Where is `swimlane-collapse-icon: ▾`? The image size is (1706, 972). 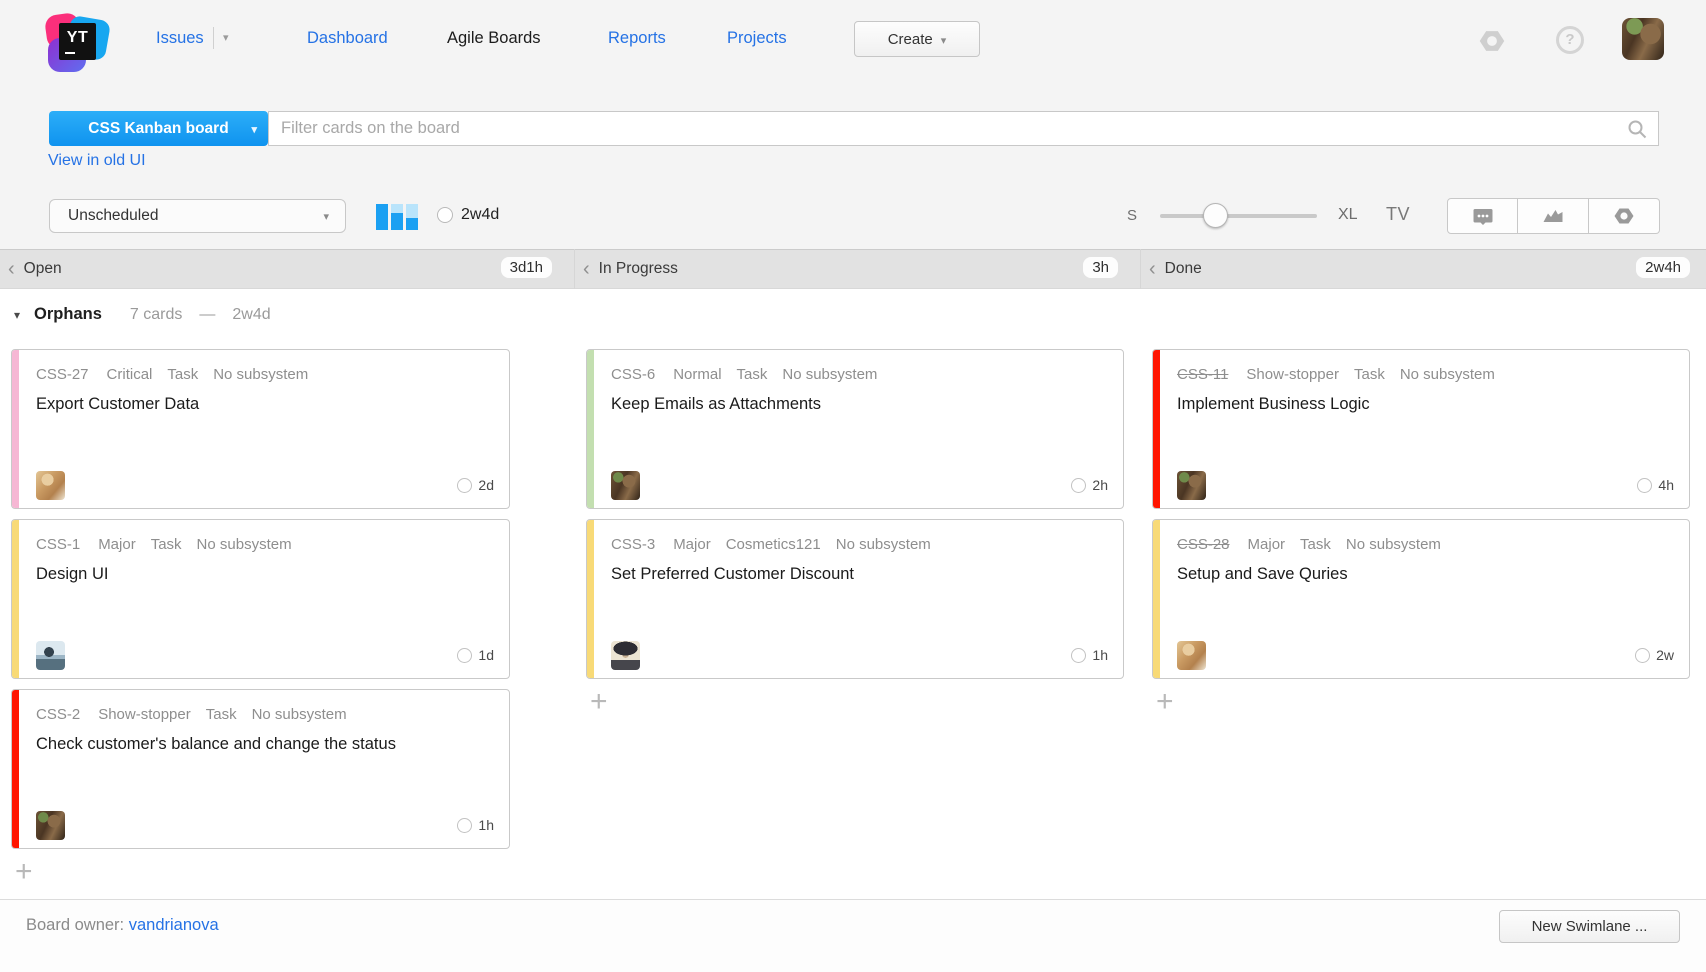
swimlane-collapse-icon: ▾ is located at coordinates (17, 314).